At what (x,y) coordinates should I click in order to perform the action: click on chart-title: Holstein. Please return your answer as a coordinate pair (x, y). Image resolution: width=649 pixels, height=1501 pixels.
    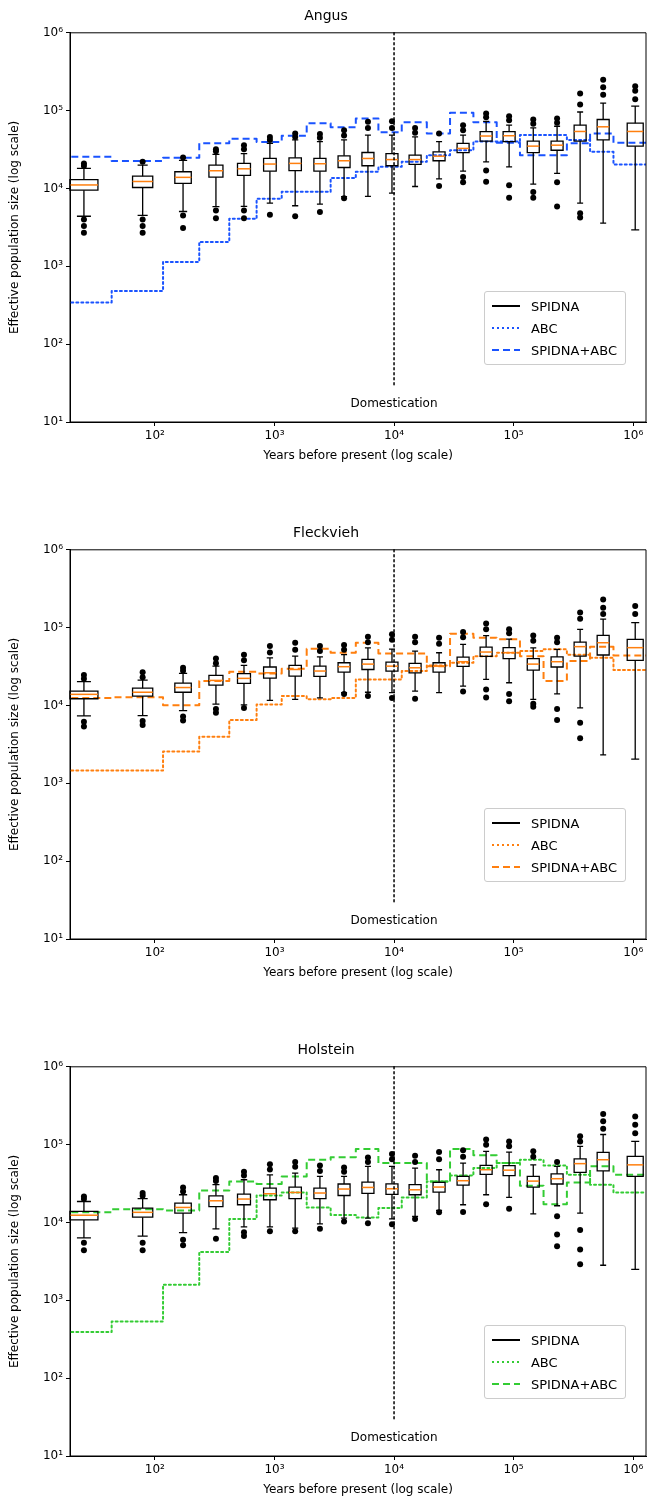
    Looking at the image, I should click on (326, 1049).